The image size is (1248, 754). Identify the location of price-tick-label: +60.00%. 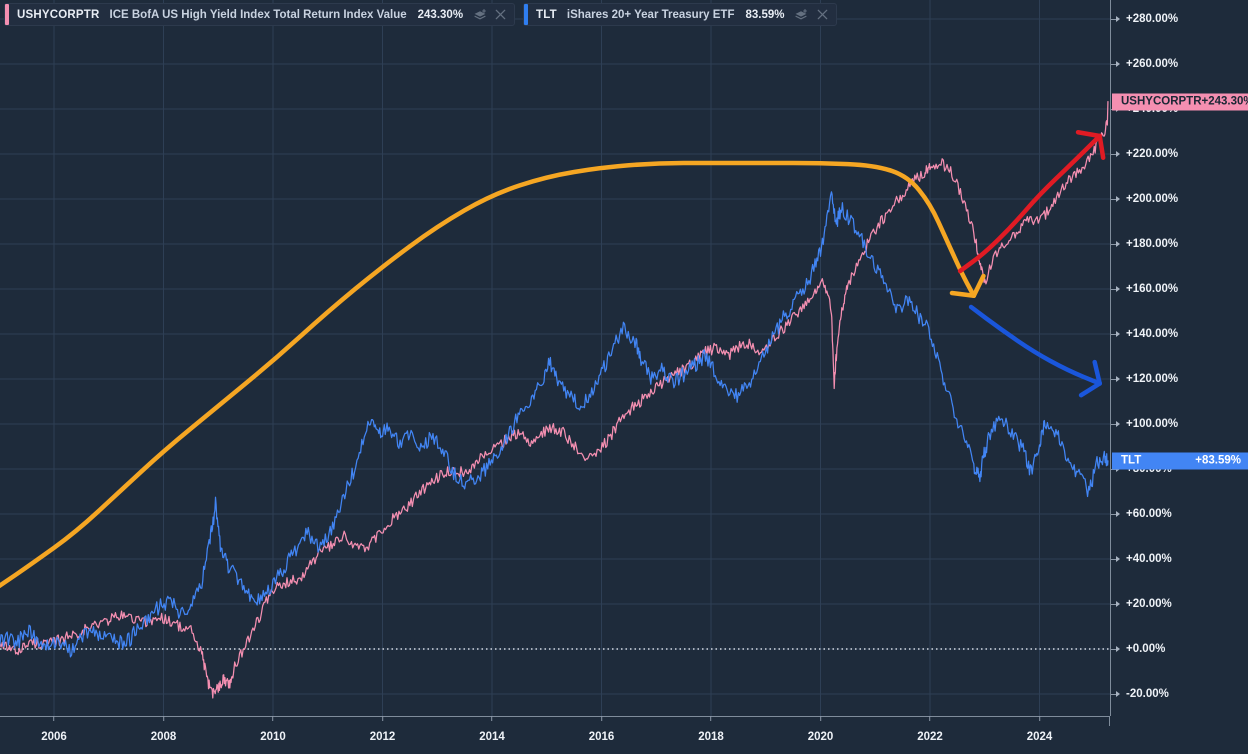
(1149, 514).